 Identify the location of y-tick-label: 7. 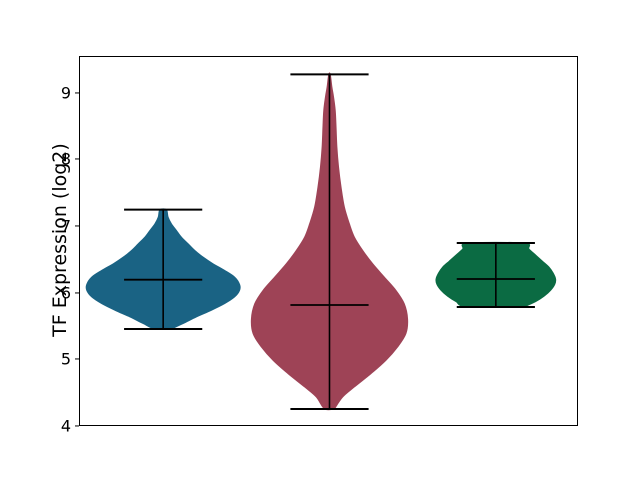
(65, 226).